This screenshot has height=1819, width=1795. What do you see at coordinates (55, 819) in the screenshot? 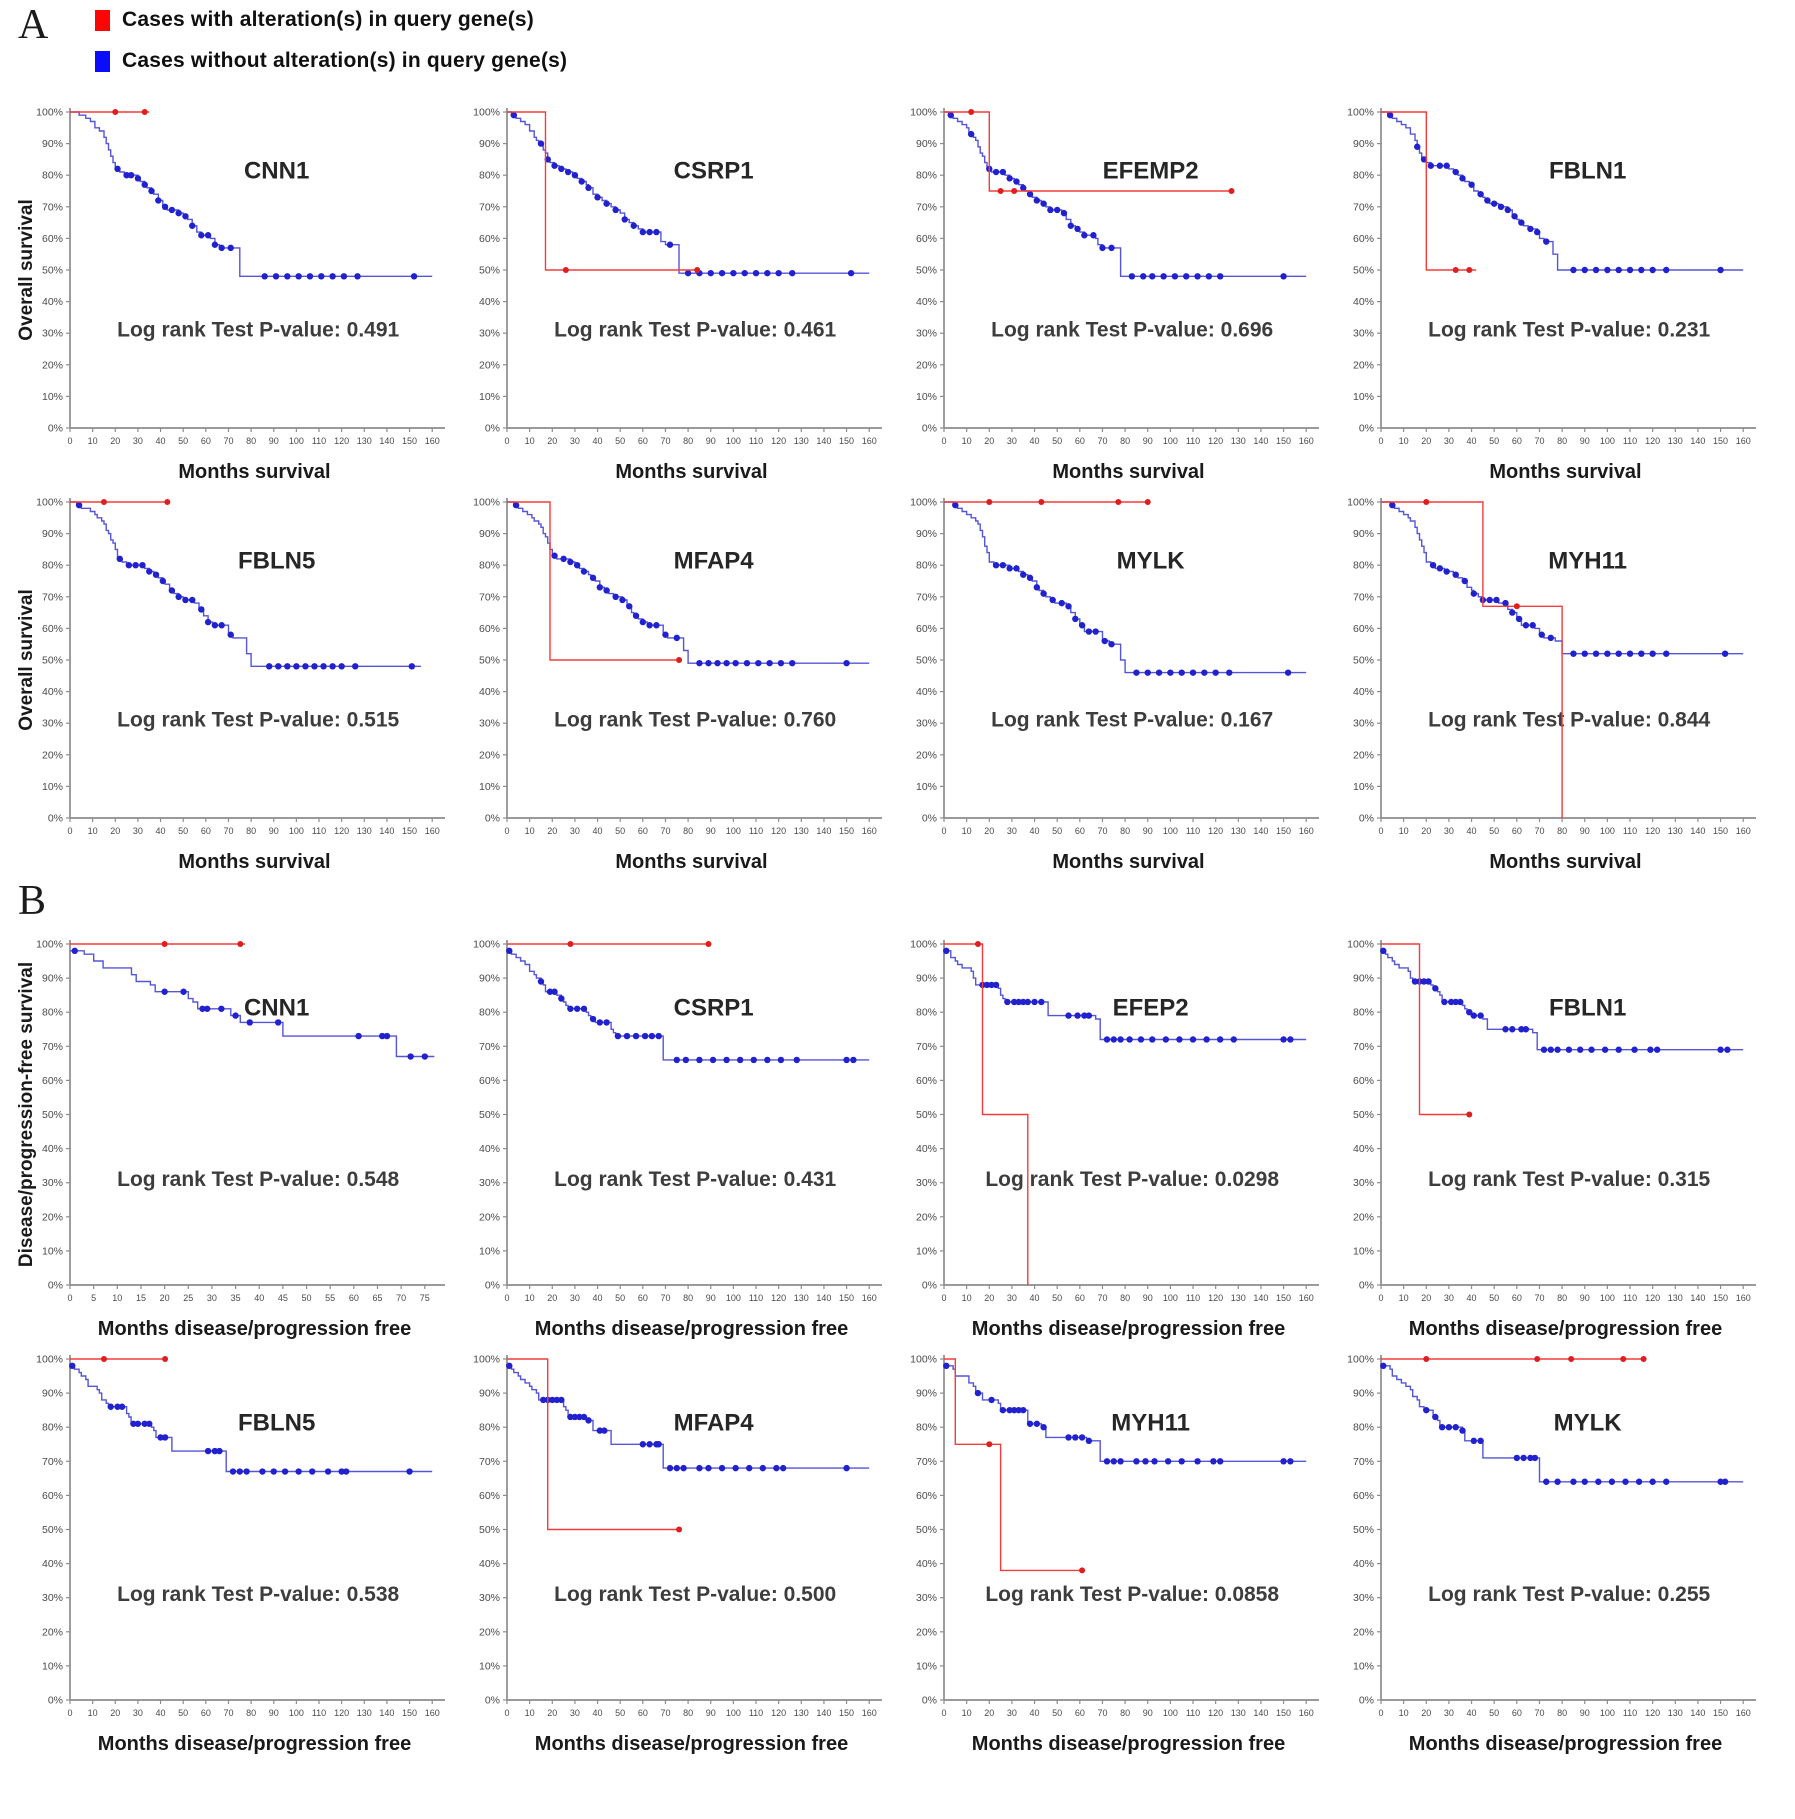
I see `y-tick-label: 0%` at bounding box center [55, 819].